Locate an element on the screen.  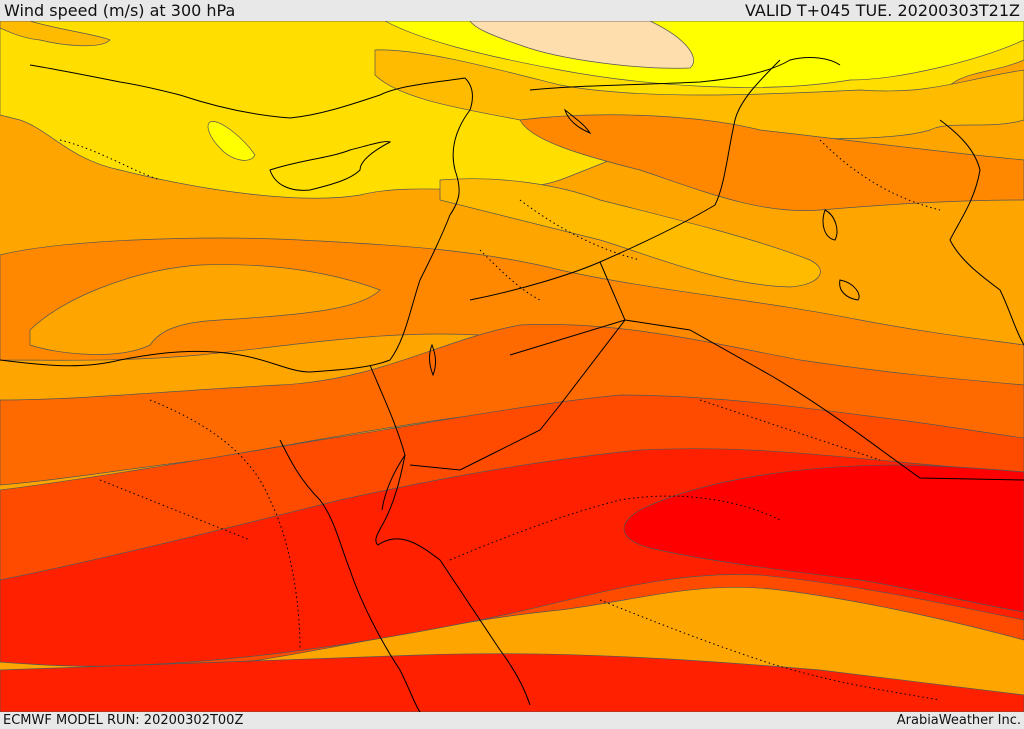
band-light-orange-lobe is located at coordinates (205, 309).